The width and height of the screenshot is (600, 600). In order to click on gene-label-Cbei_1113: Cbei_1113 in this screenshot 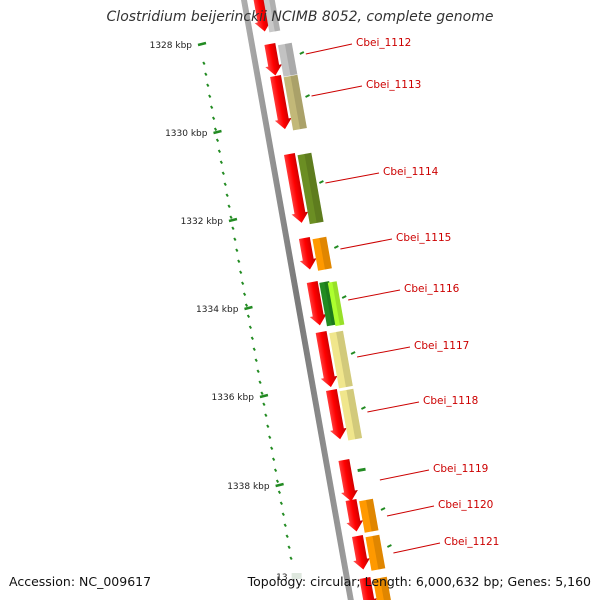, I will do `click(393, 85)`.